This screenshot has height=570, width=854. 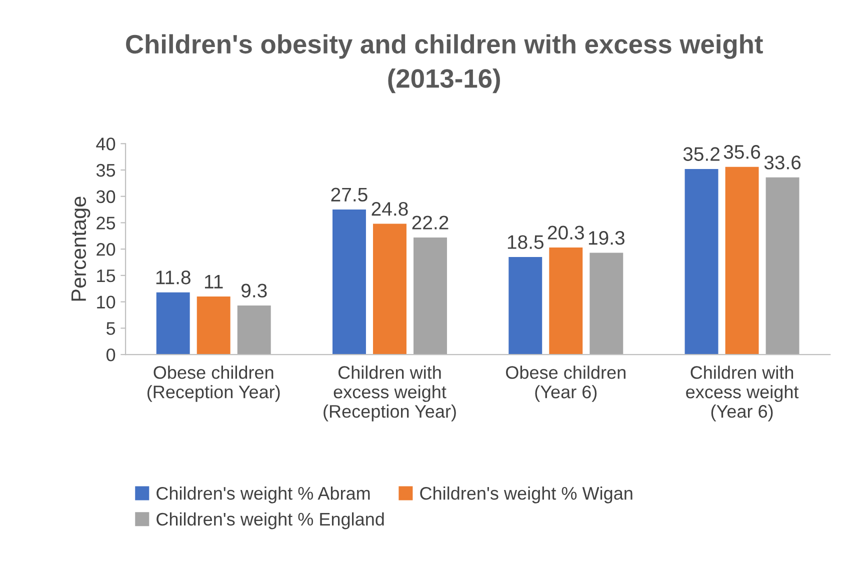 What do you see at coordinates (106, 223) in the screenshot?
I see `y-tick-label: 25` at bounding box center [106, 223].